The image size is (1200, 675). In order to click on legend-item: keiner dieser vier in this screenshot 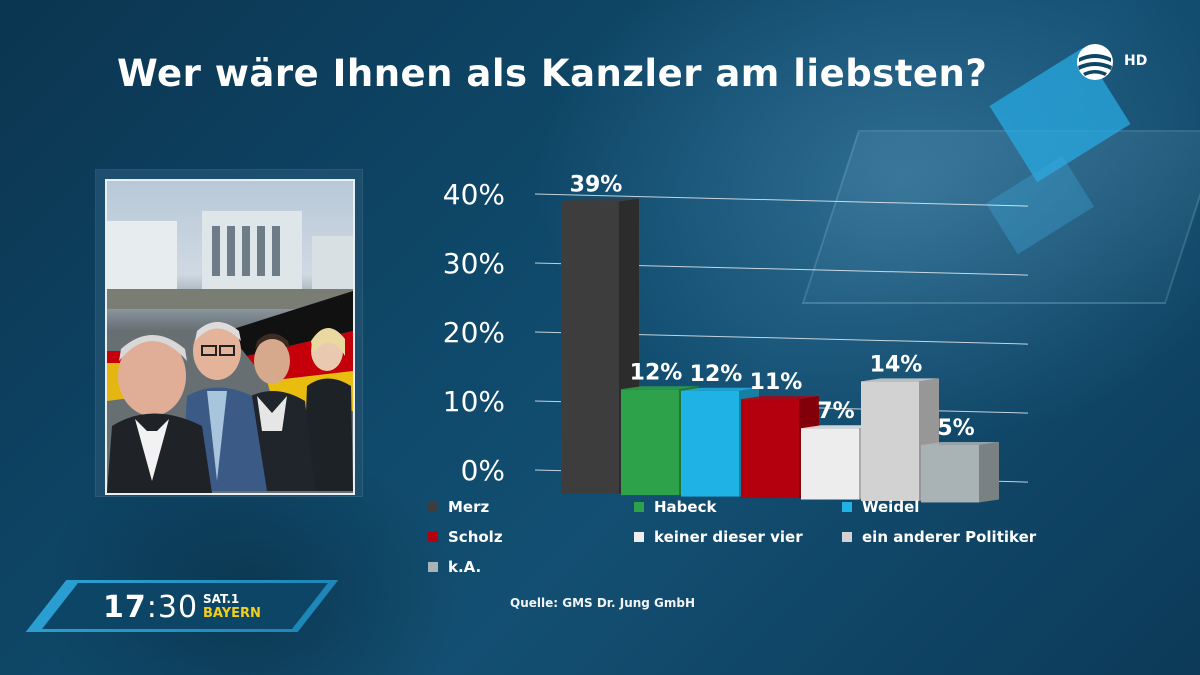, I will do `click(718, 537)`.